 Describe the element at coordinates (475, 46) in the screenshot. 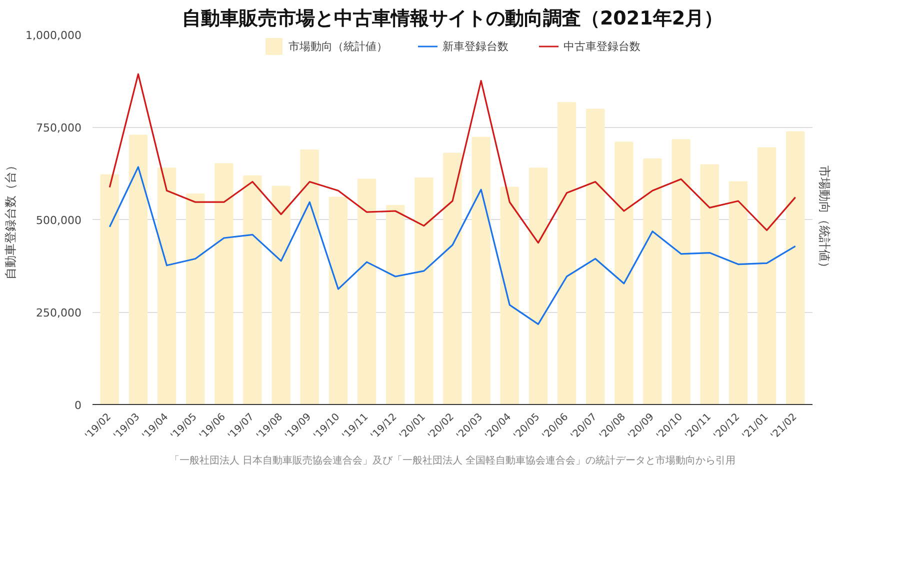

I see `legend-label: 新車登録台数` at that location.